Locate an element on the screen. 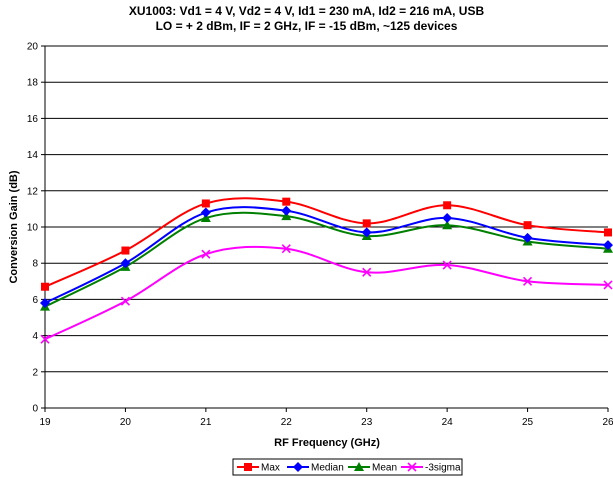 The width and height of the screenshot is (613, 478). legend-marker-max is located at coordinates (248, 467).